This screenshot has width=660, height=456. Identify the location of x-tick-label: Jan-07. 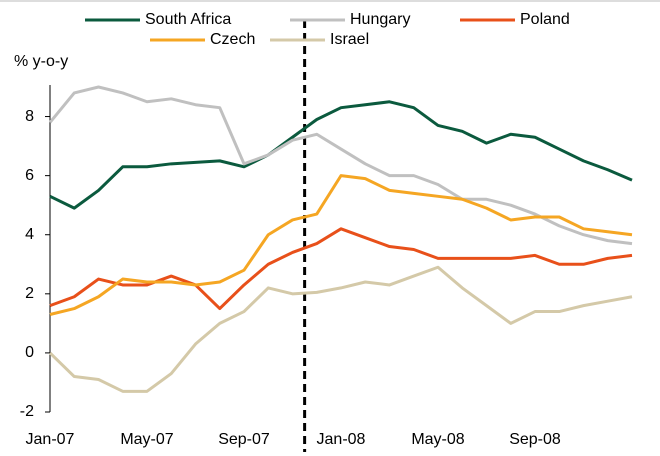
(50, 439).